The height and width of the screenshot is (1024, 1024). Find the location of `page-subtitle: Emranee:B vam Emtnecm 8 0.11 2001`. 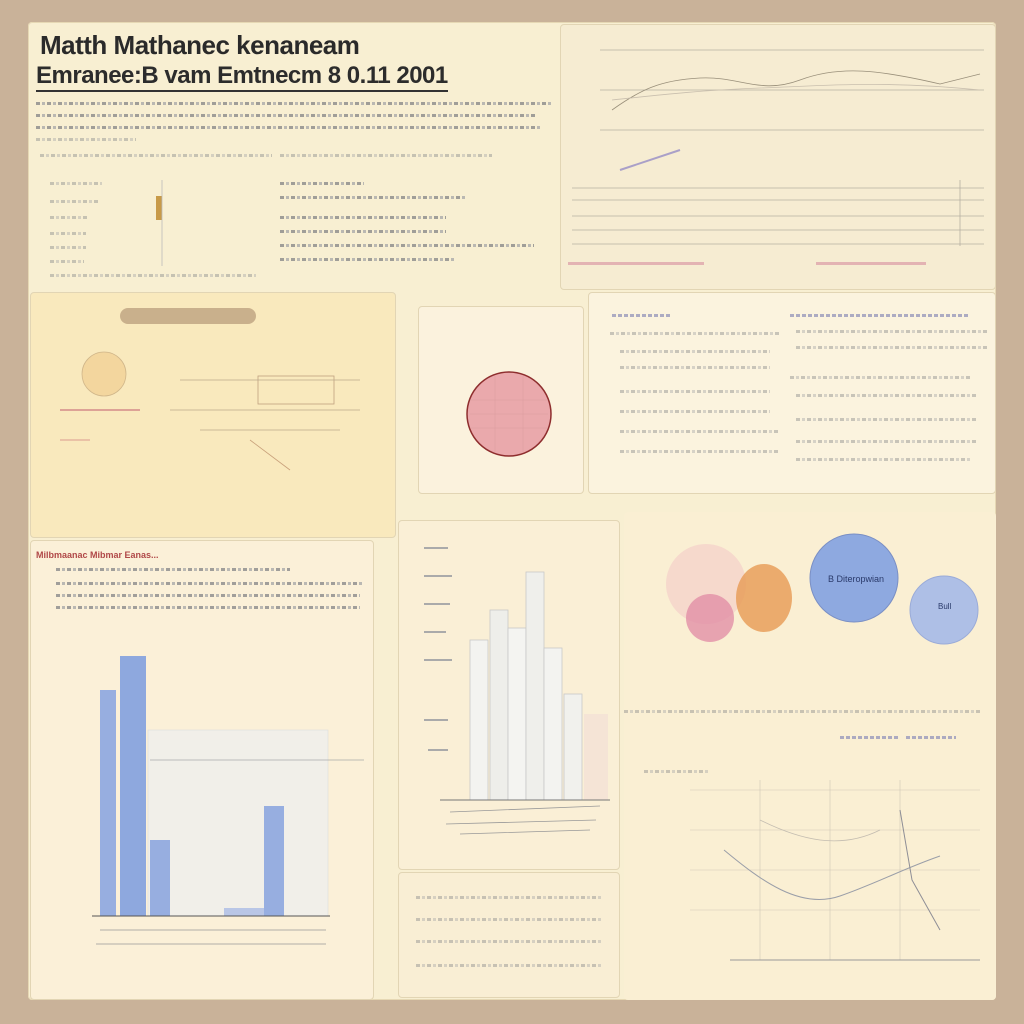

page-subtitle: Emranee:B vam Emtnecm 8 0.11 2001 is located at coordinates (242, 77).